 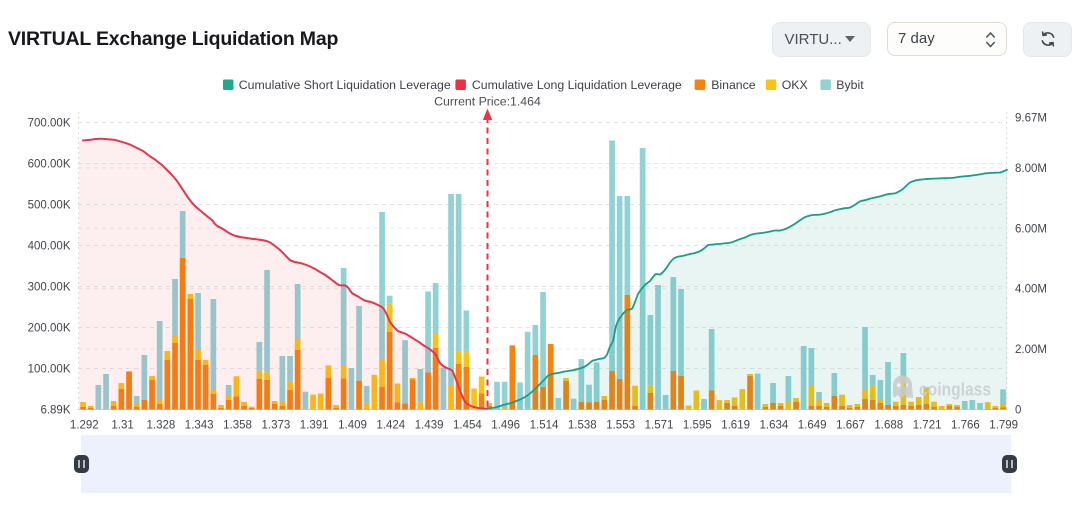 I want to click on svg-text: Binance, so click(x=733, y=85).